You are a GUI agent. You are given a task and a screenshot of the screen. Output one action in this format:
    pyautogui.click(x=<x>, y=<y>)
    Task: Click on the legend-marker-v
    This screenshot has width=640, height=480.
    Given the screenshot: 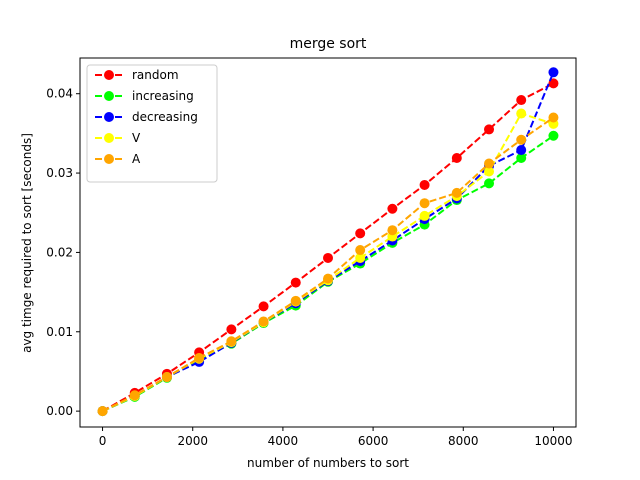 What is the action you would take?
    pyautogui.click(x=109, y=138)
    